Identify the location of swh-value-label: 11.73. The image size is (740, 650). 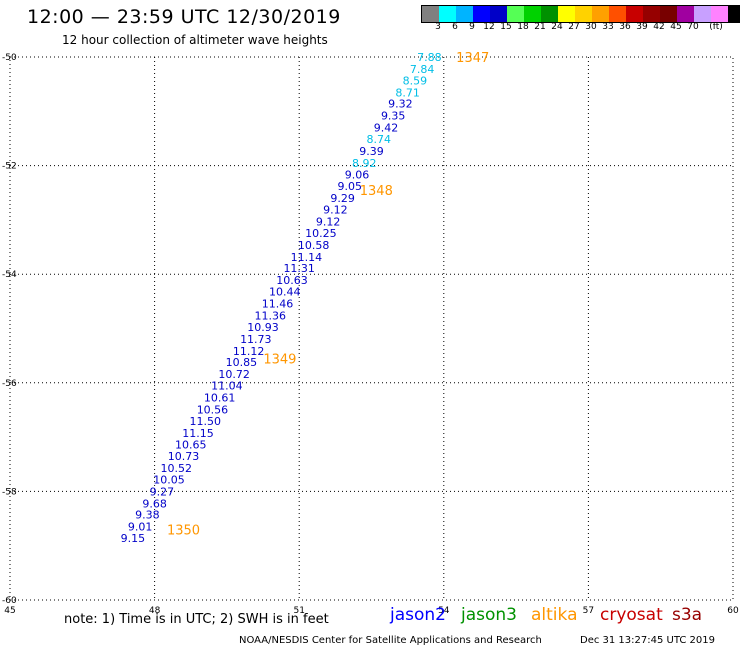
(256, 339).